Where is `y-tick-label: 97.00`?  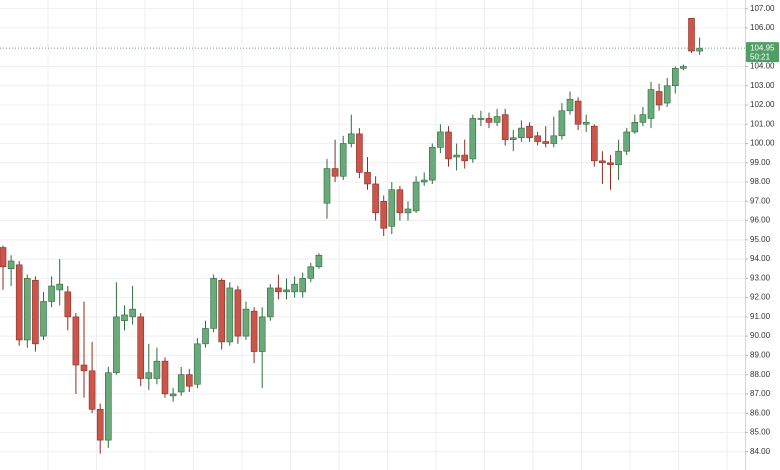 y-tick-label: 97.00 is located at coordinates (760, 200).